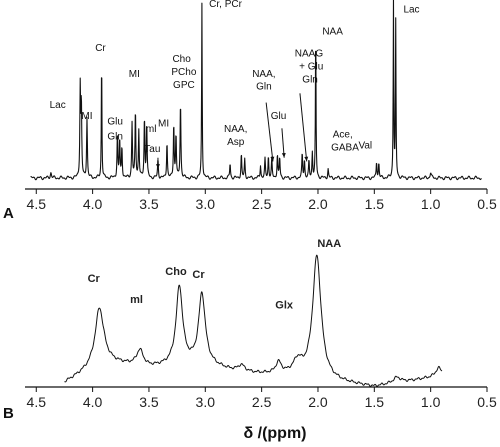 Image resolution: width=500 pixels, height=447 pixels. Describe the element at coordinates (274, 433) in the screenshot. I see `x-axis-title: δ /(ppm)` at that location.